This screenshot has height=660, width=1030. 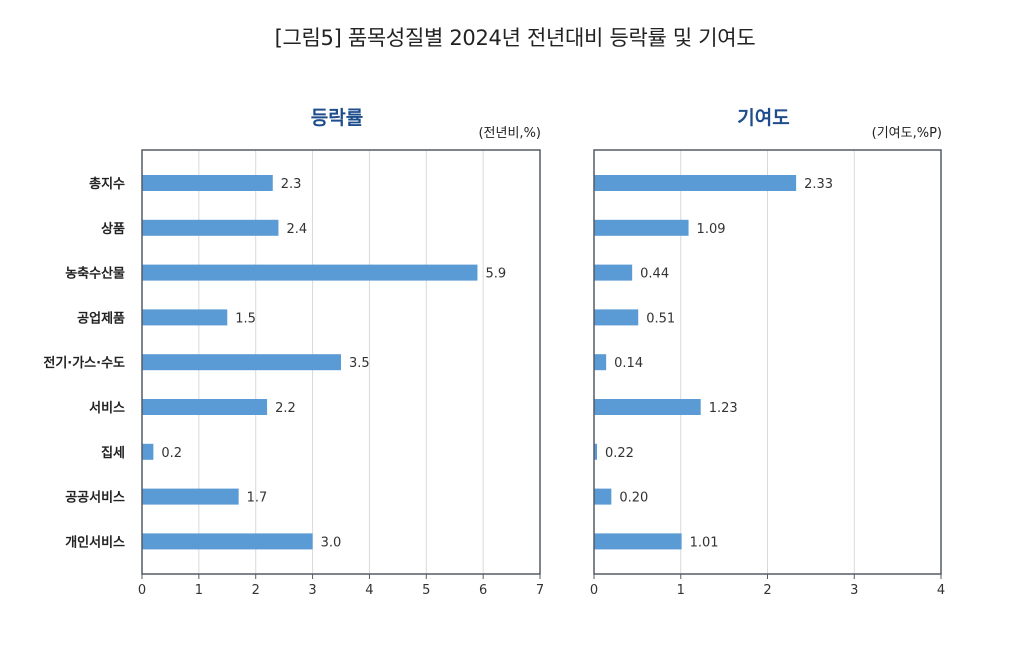 I want to click on rate-tick-label: 2, so click(x=256, y=590).